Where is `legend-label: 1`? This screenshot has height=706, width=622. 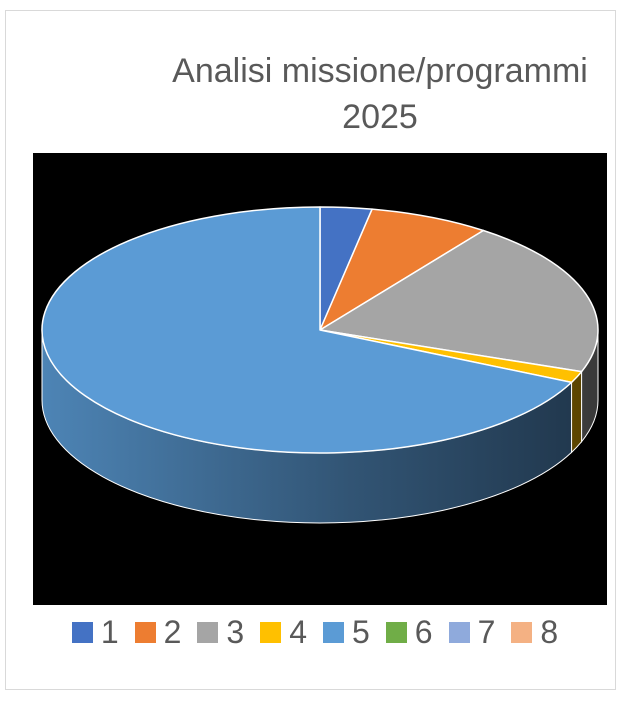 legend-label: 1 is located at coordinates (109, 632).